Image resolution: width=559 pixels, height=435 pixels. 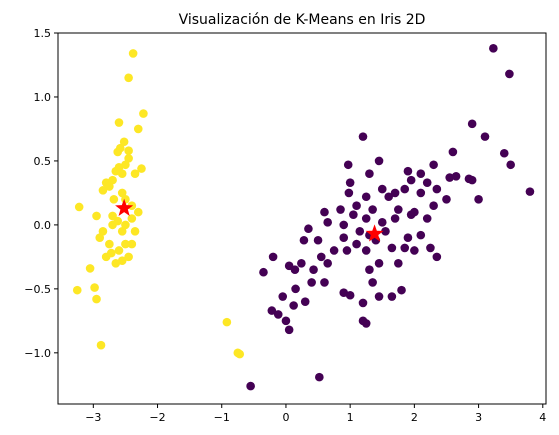 I want to click on y-tick-label: −0.5, so click(x=37, y=289).